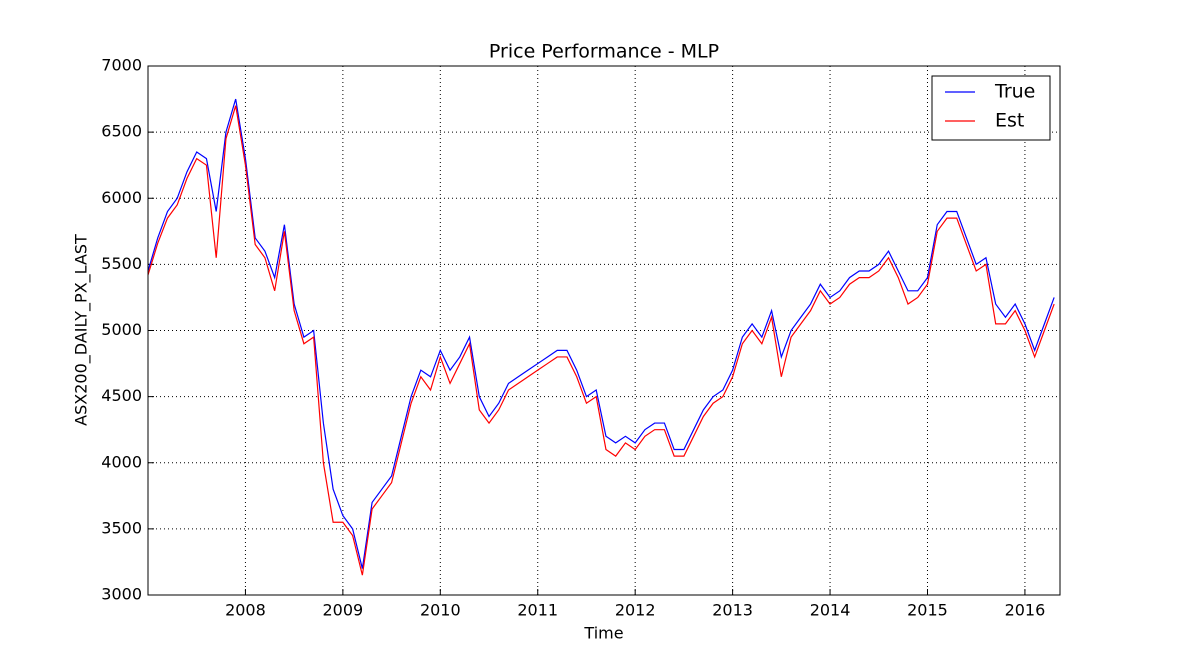 The height and width of the screenshot is (661, 1177). Describe the element at coordinates (121, 131) in the screenshot. I see `y-tick-label: 6500` at that location.